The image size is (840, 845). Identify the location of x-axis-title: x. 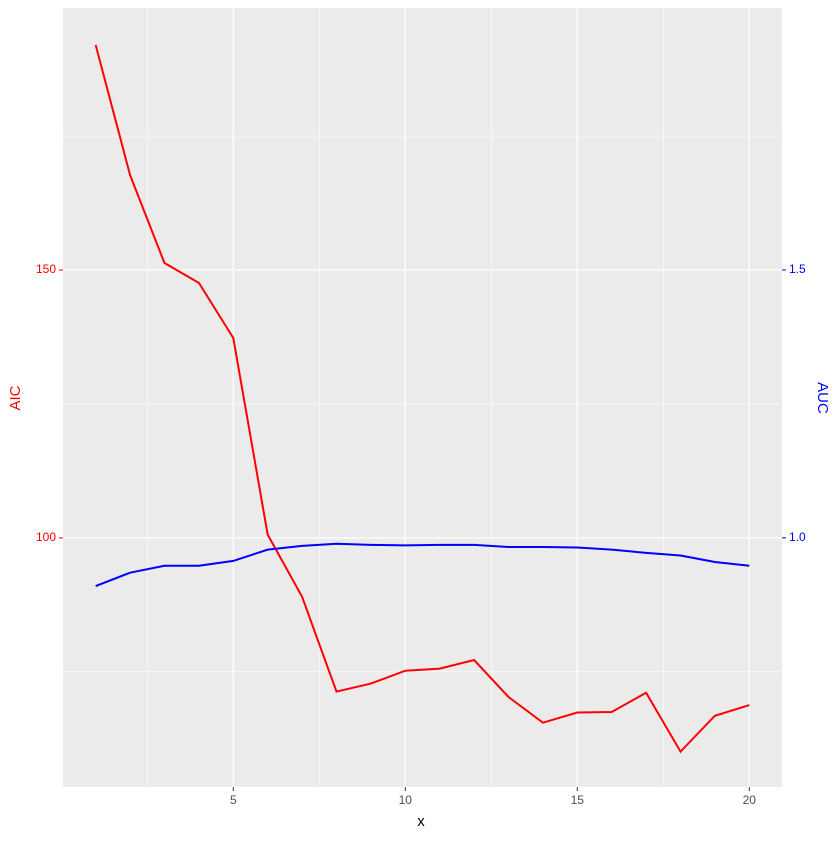
(421, 821).